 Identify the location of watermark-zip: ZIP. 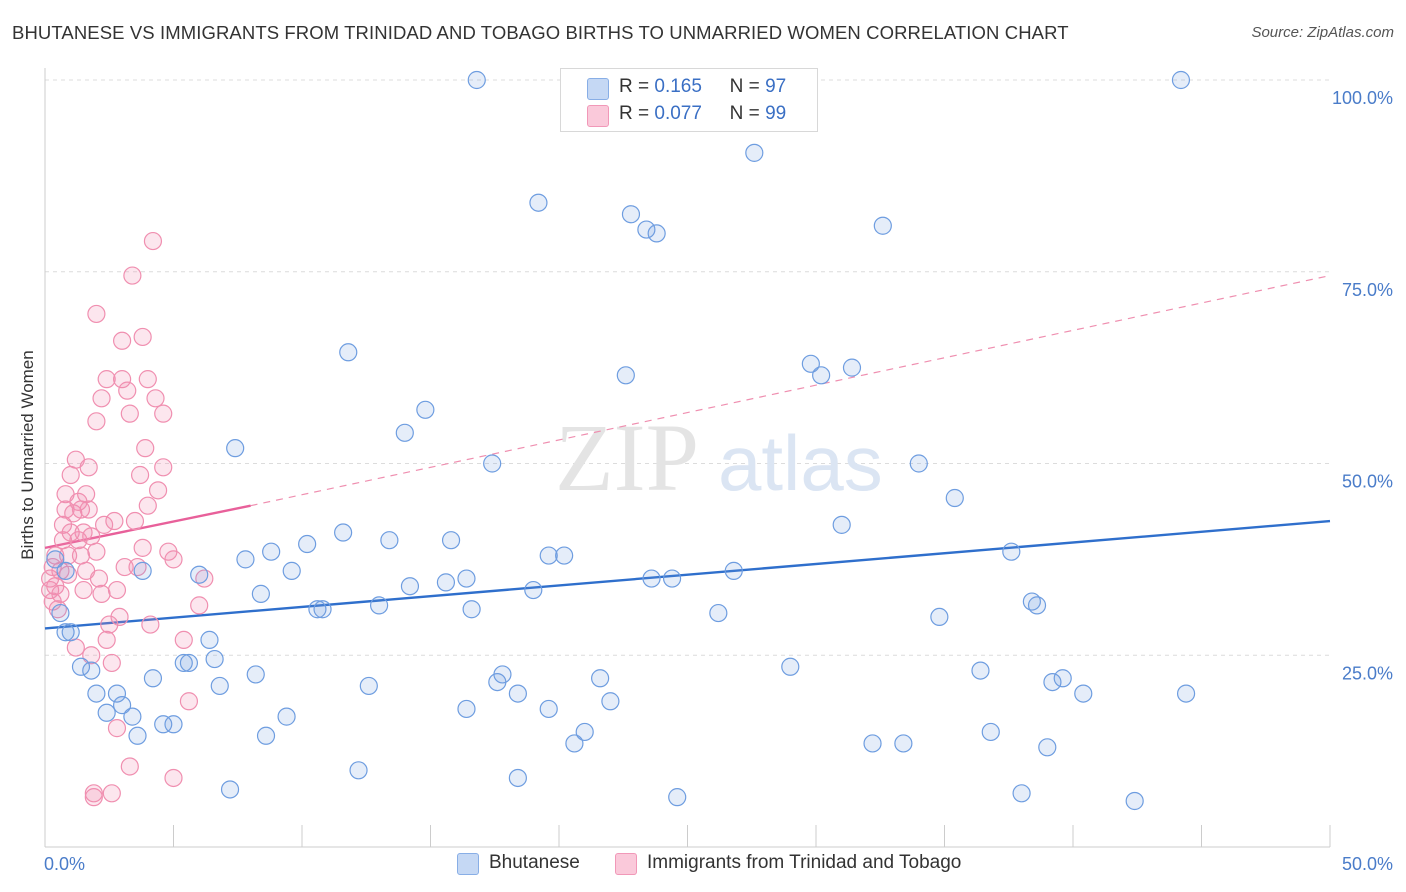
(627, 457).